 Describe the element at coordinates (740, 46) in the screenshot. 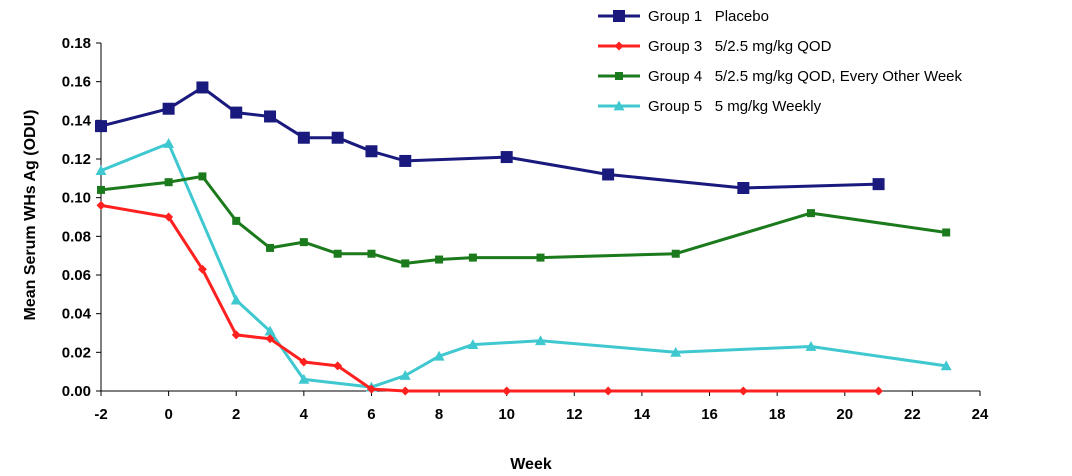

I see `legend-label: Group 3 5/2.5 mg/kg QOD` at that location.